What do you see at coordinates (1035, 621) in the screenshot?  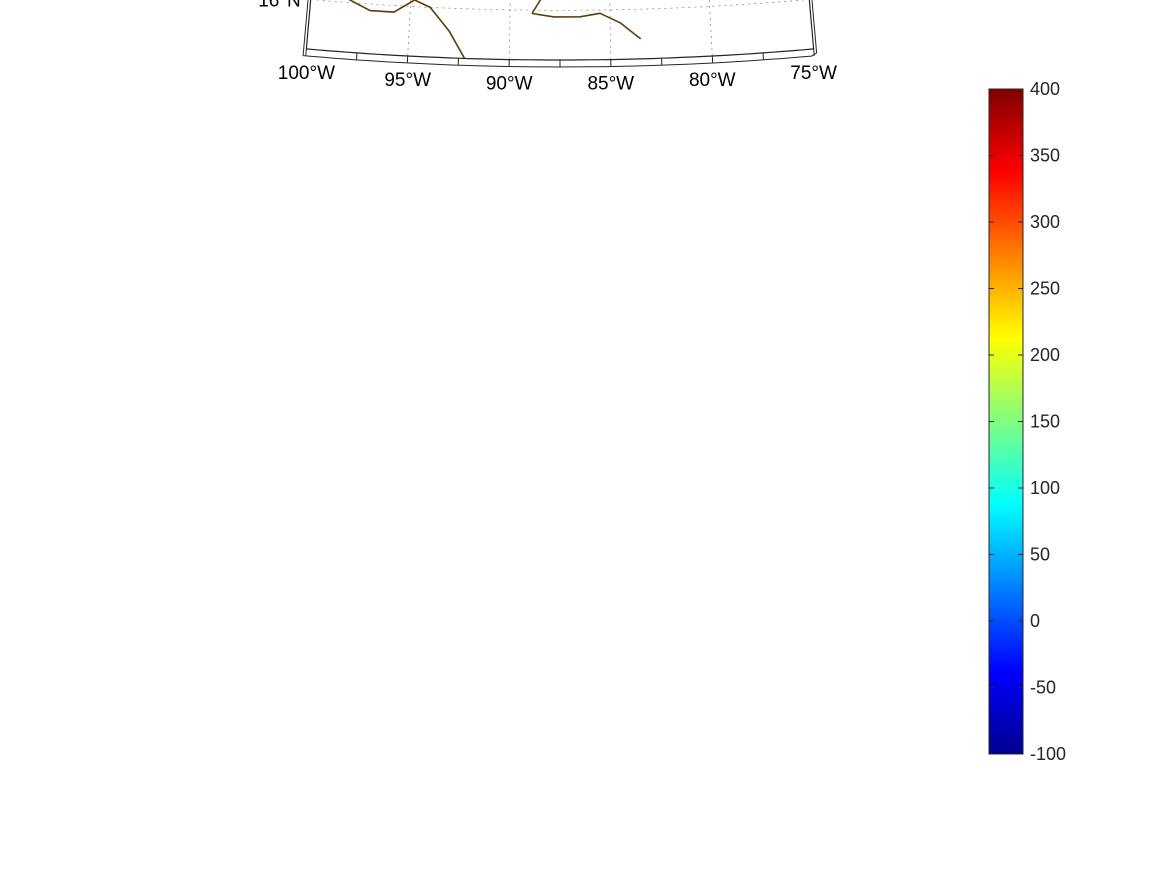 I see `colorbar-label: 0` at bounding box center [1035, 621].